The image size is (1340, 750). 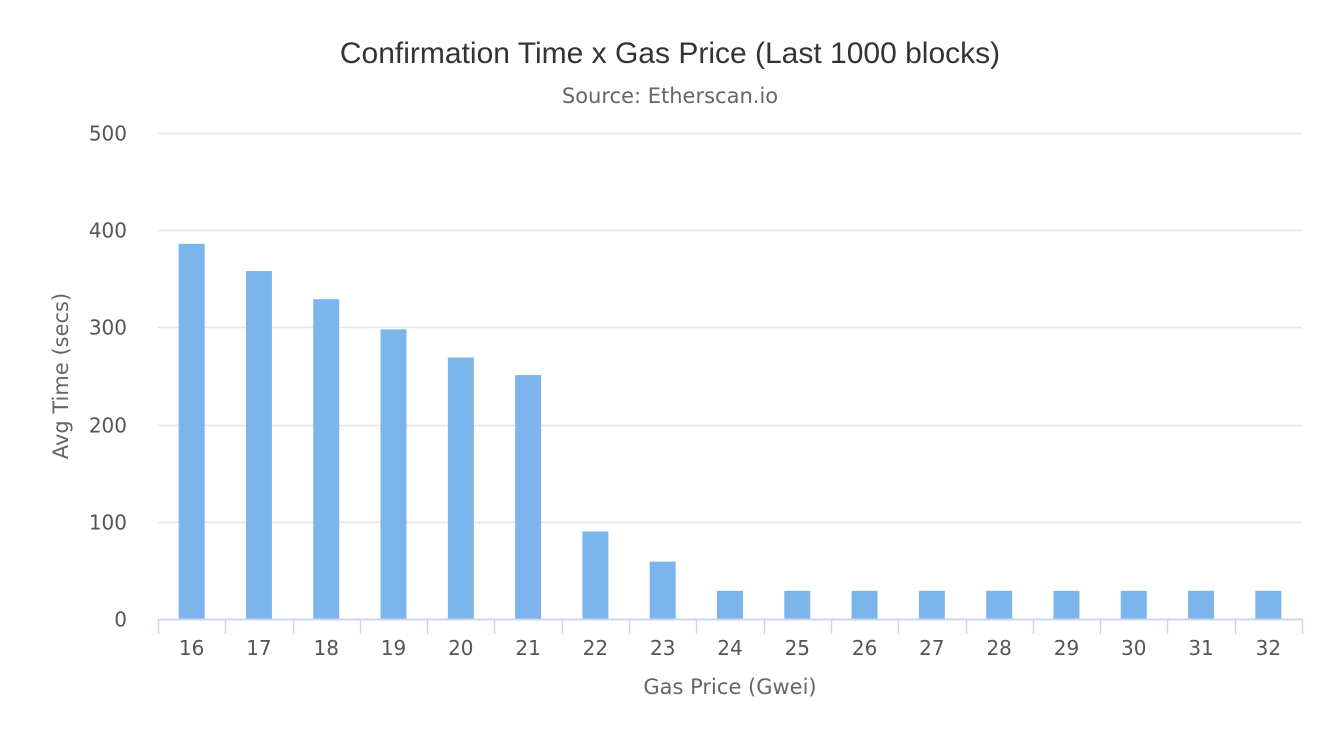 I want to click on chart-subtitle: Source: Etherscan.io, so click(x=670, y=96).